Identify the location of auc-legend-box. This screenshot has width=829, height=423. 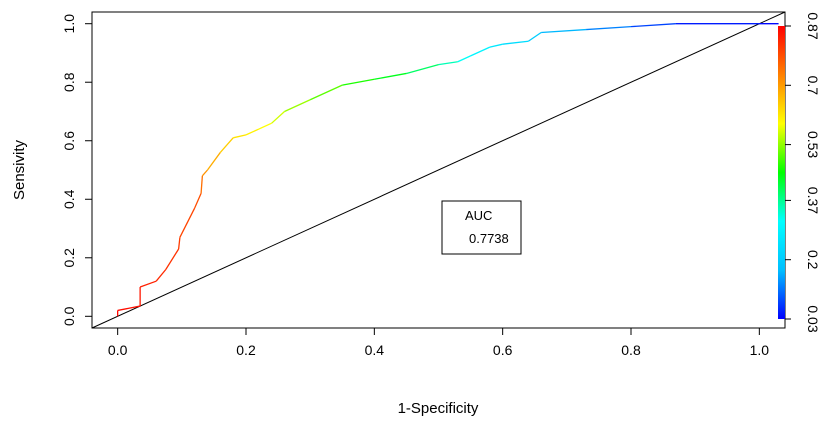
(481, 227).